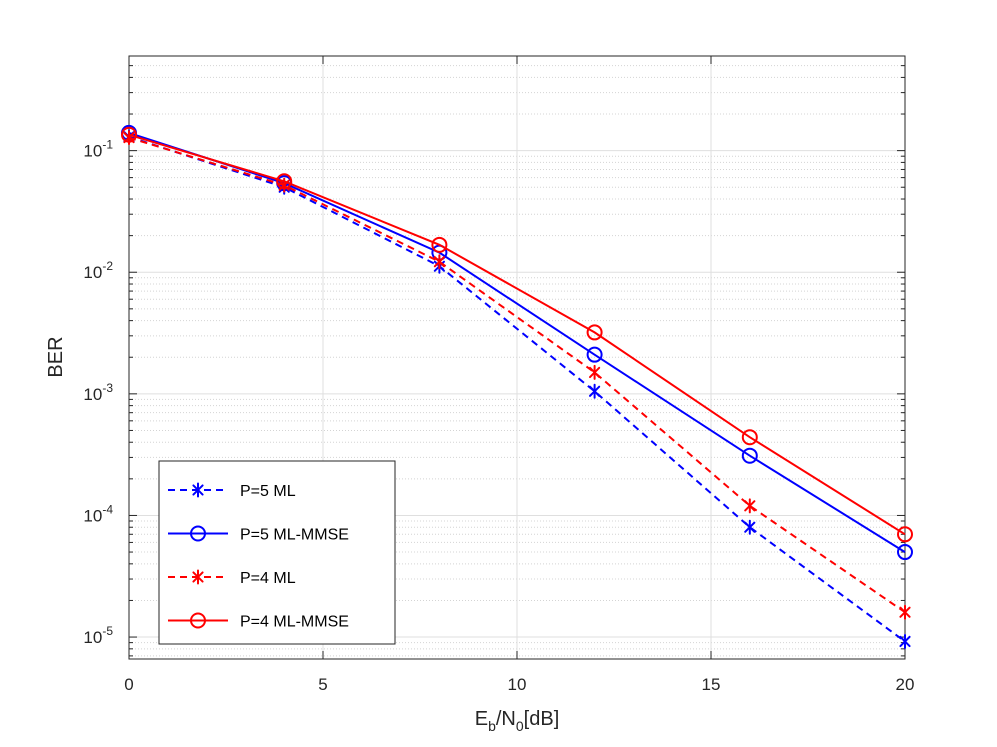  I want to click on x-label-sub1: b, so click(492, 726).